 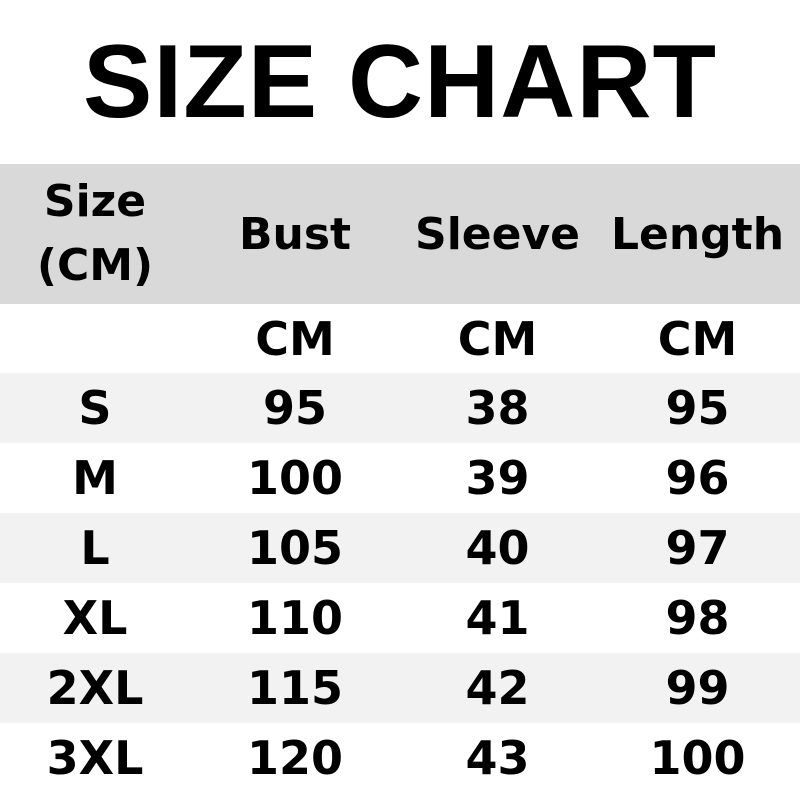 I want to click on cell-sleeve: 41, so click(x=497, y=618).